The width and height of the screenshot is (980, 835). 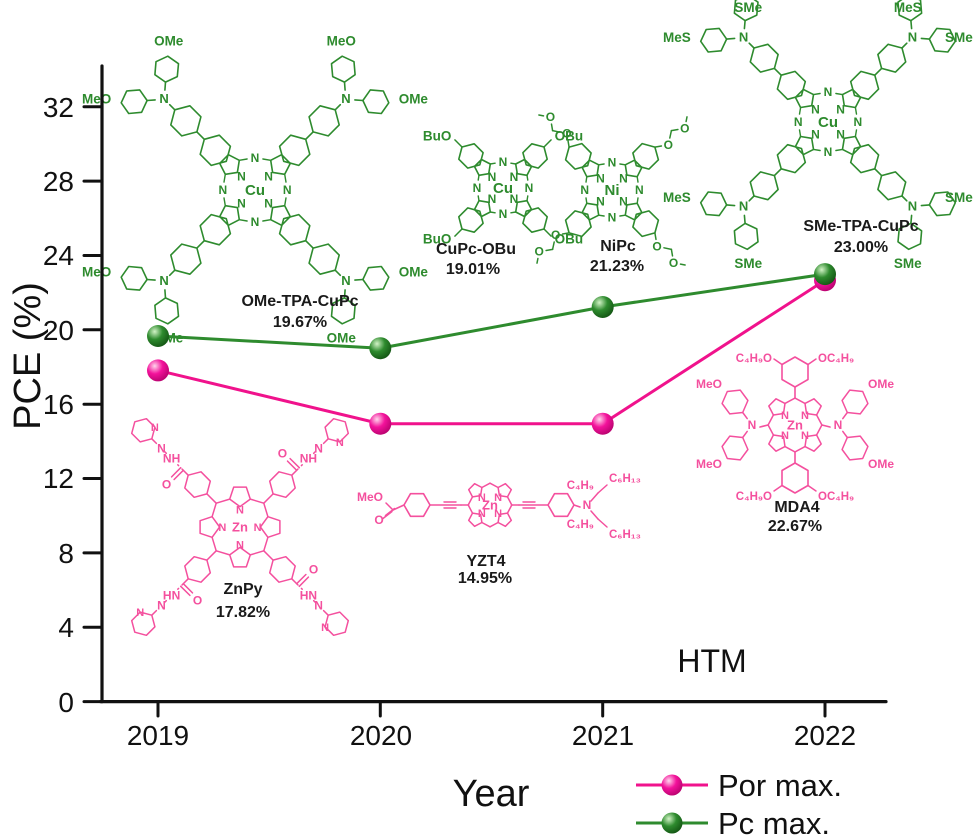 What do you see at coordinates (491, 311) in the screenshot?
I see `series-pc` at bounding box center [491, 311].